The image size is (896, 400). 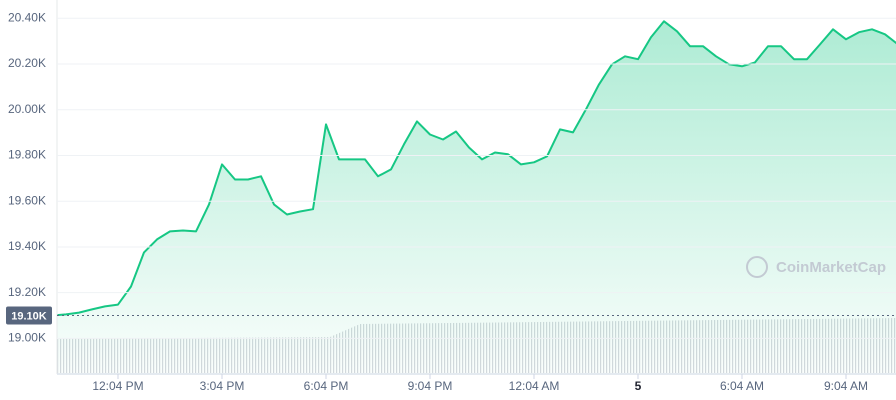 I want to click on y-tick-label: 20.40K, so click(x=27, y=17).